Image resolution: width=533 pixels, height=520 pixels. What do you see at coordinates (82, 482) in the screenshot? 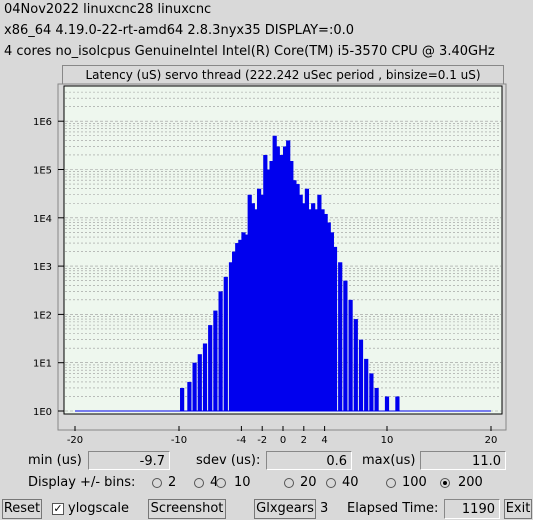
I see `bins-label: Display +/- bins:` at bounding box center [82, 482].